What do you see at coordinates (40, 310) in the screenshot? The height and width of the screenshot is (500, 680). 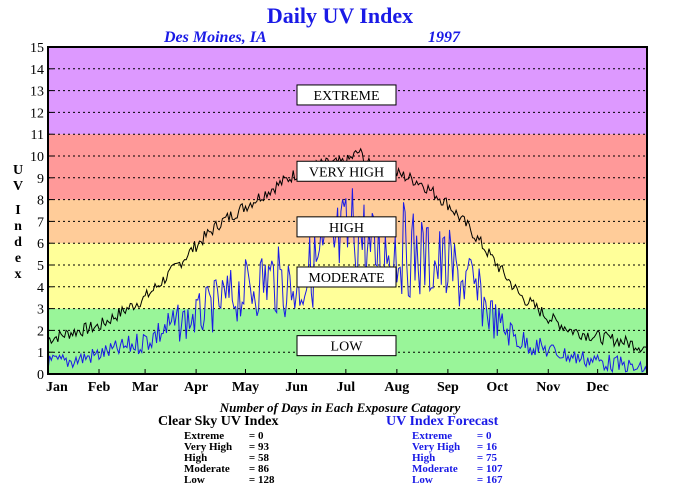 I see `y-tick-label: 3` at bounding box center [40, 310].